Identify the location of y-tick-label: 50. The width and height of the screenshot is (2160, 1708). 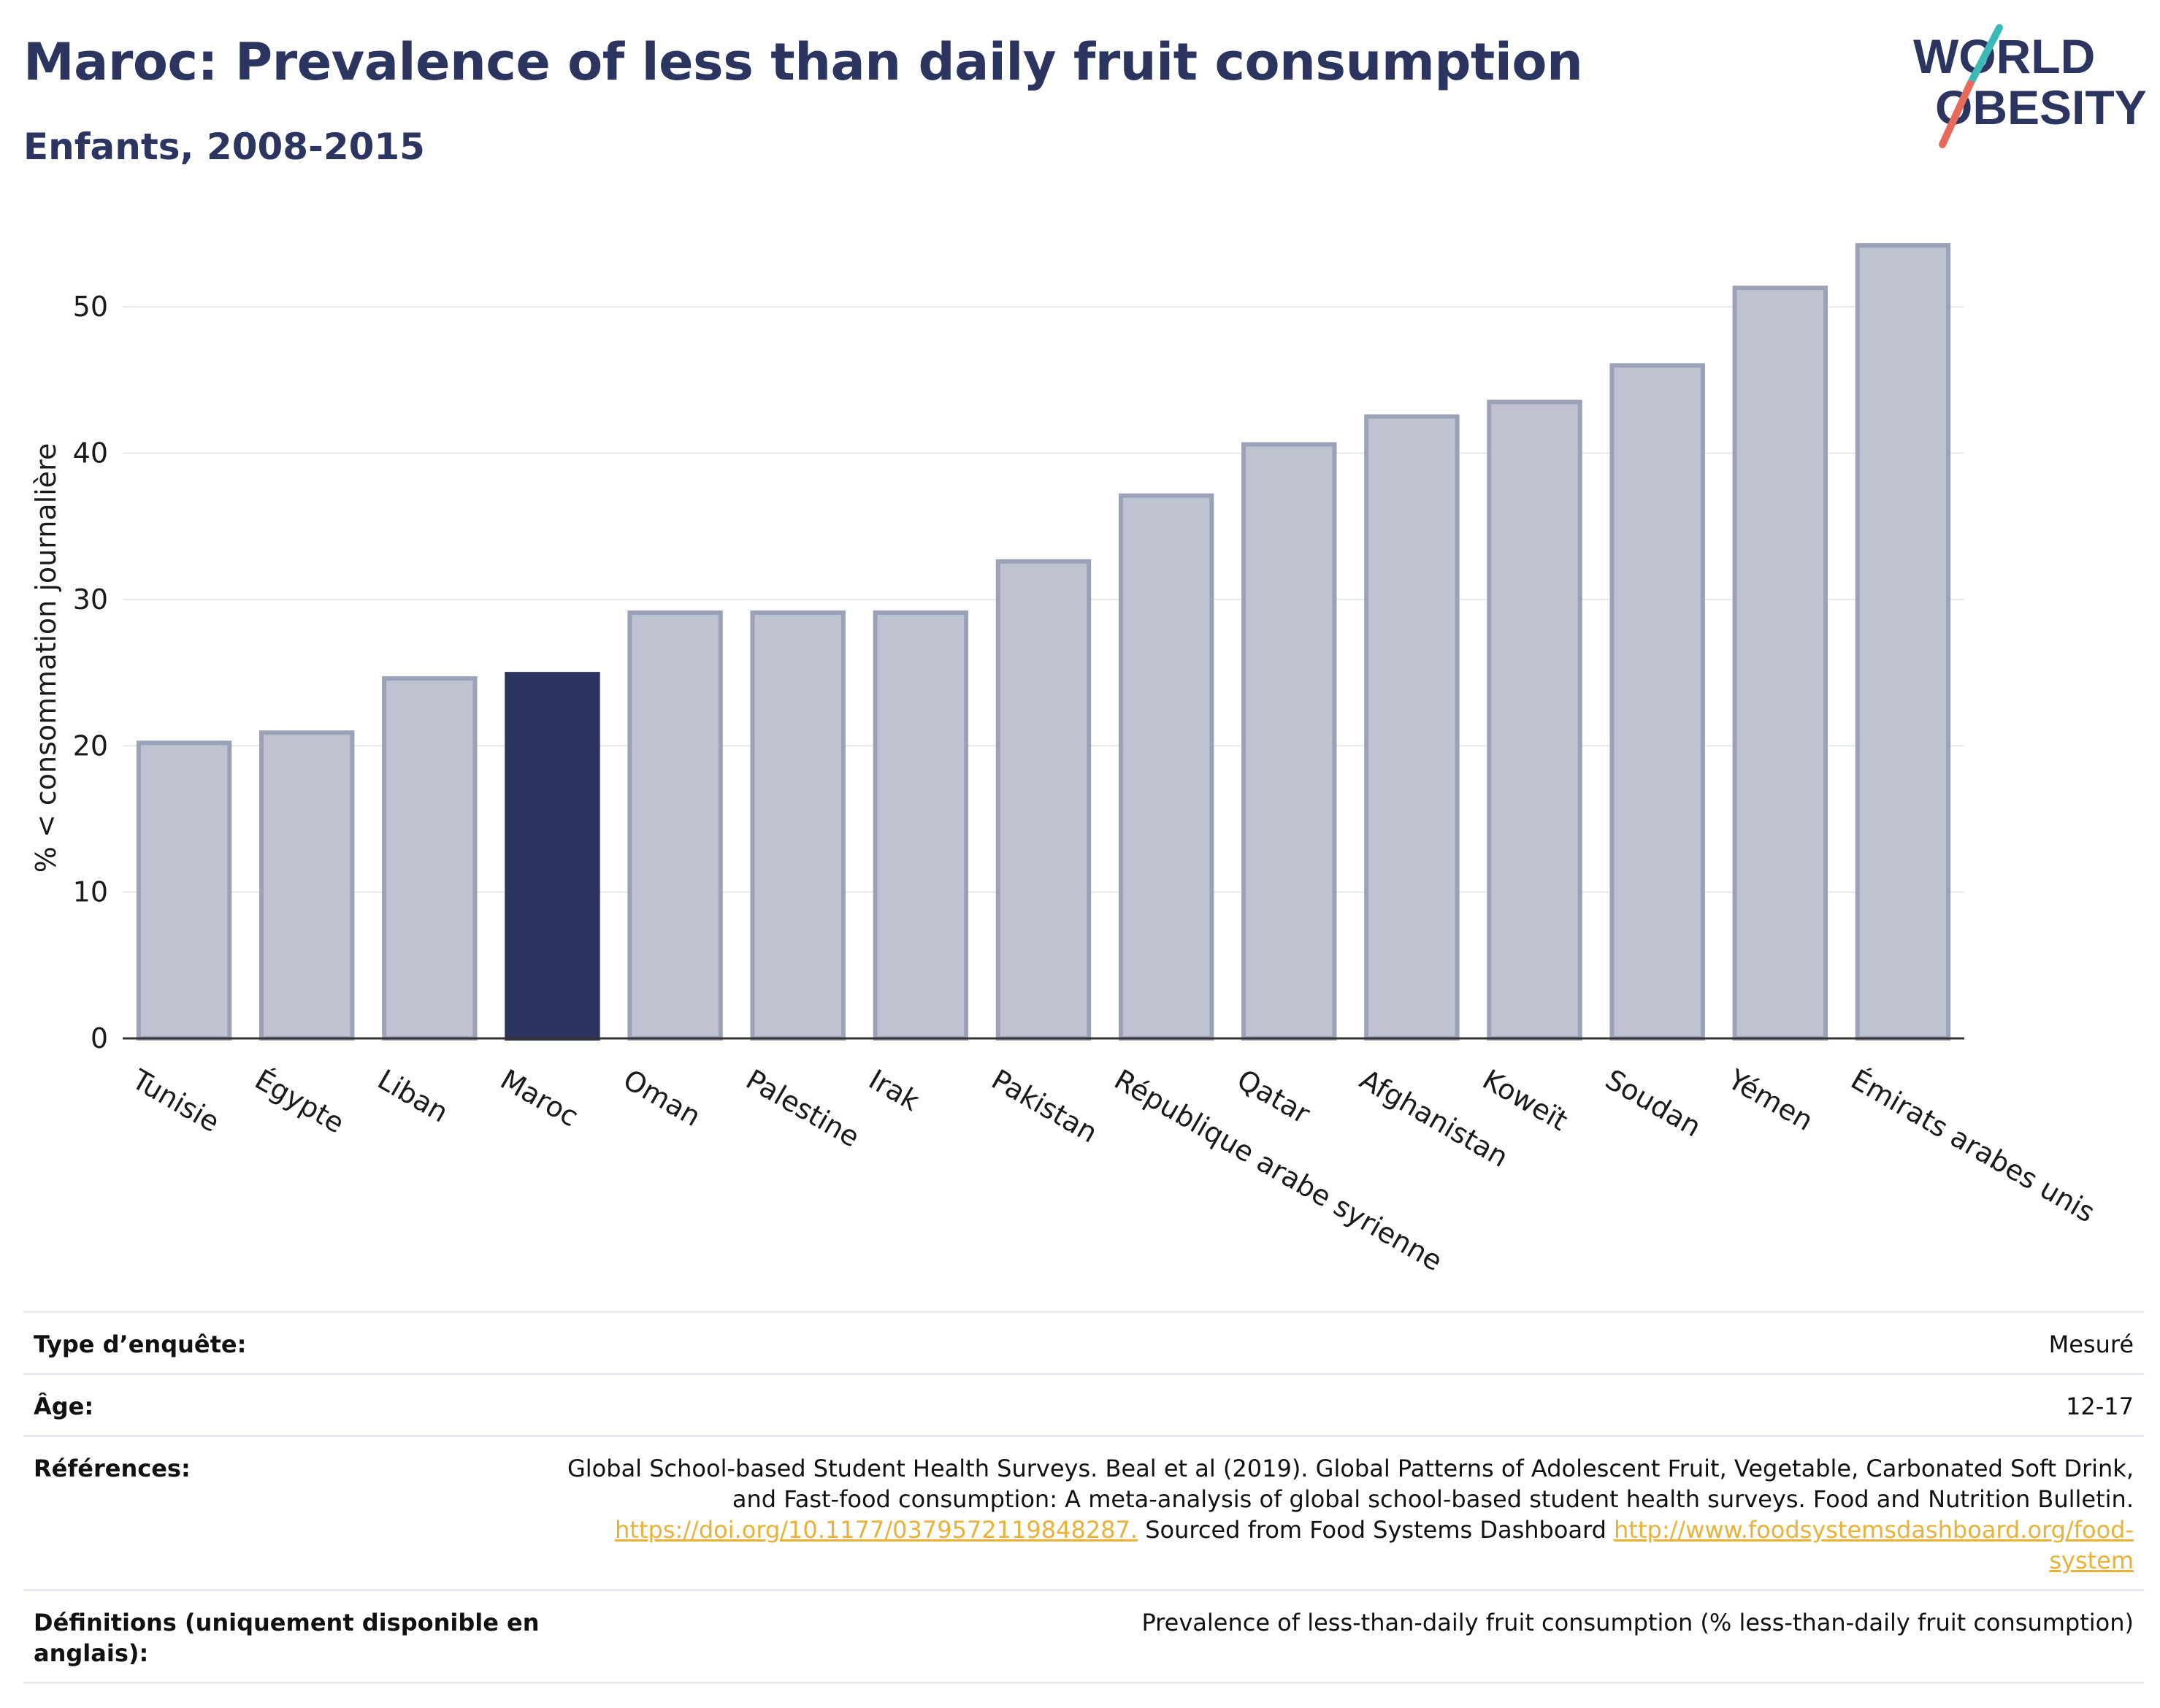
(90, 307).